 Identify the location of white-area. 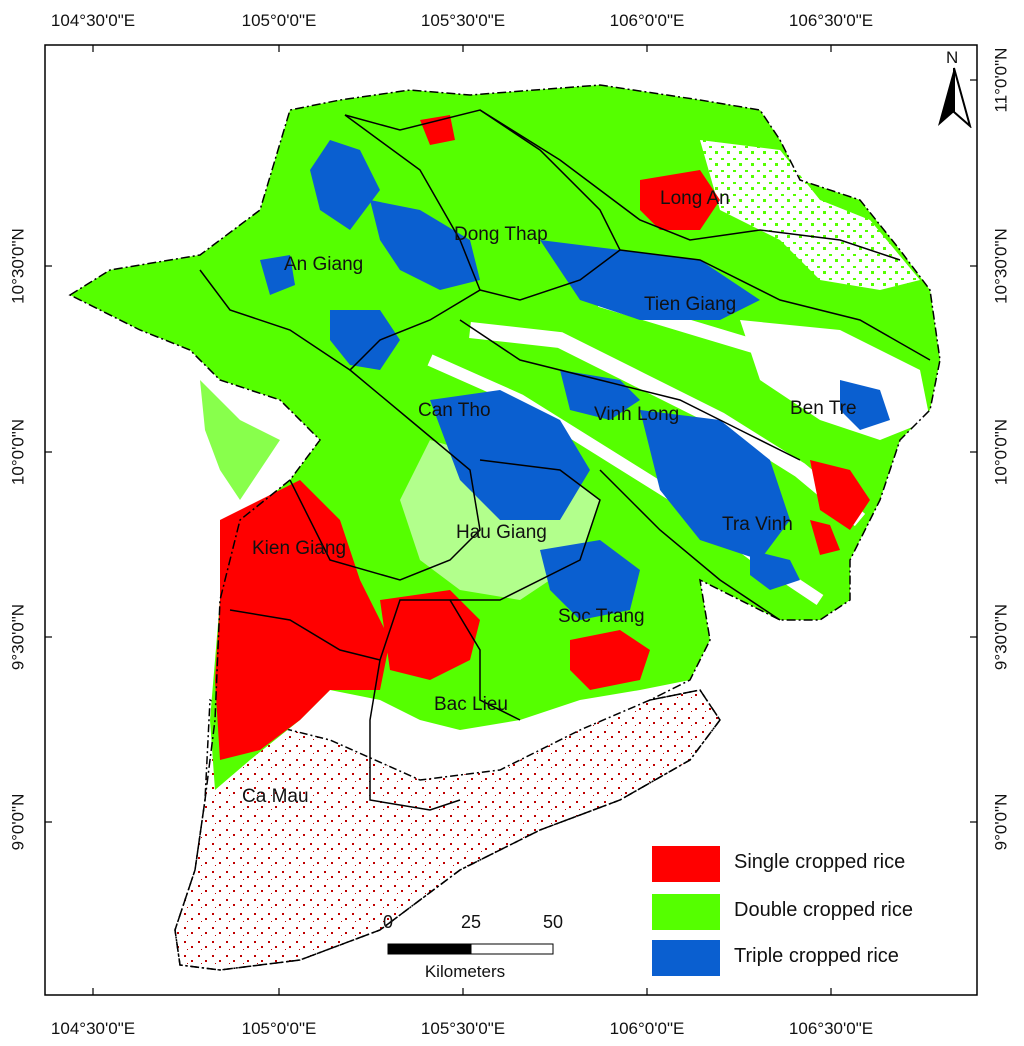
(810, 215).